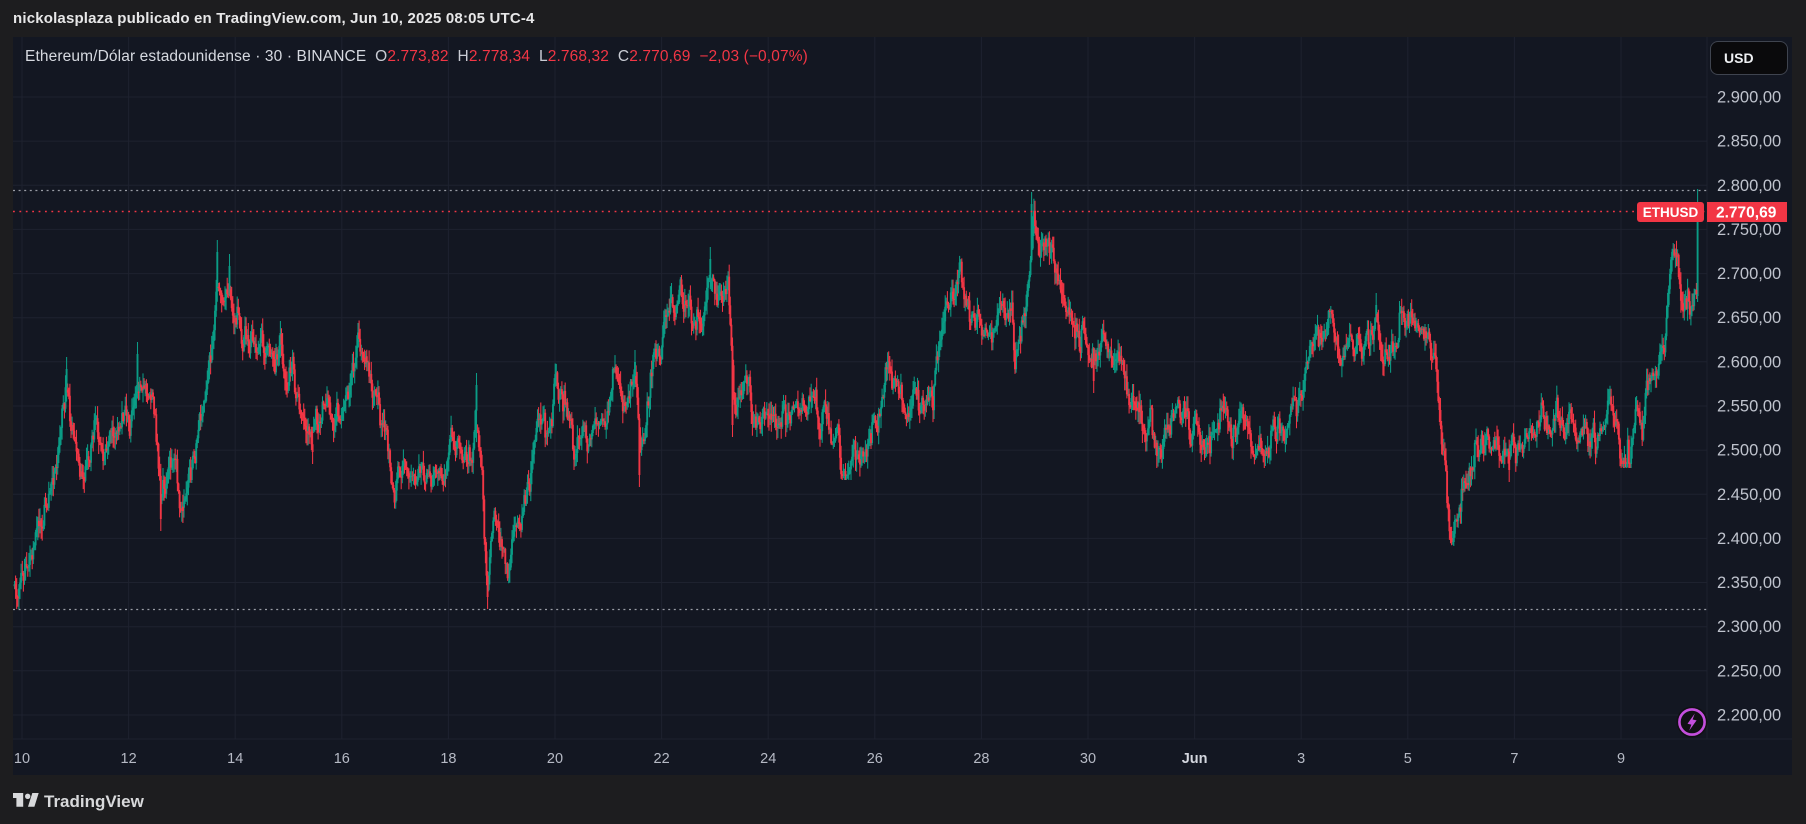  I want to click on svg-text: ETHUSD, so click(1671, 212).